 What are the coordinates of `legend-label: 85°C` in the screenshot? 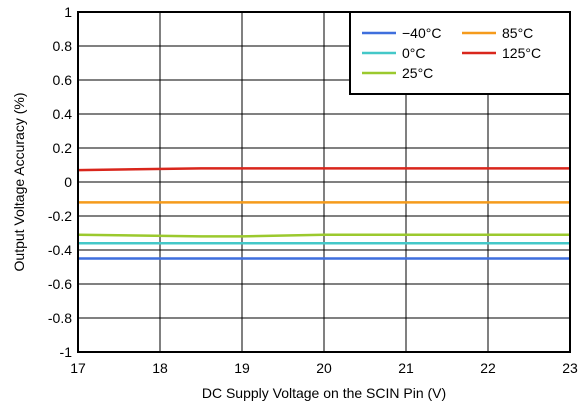 It's located at (517, 33).